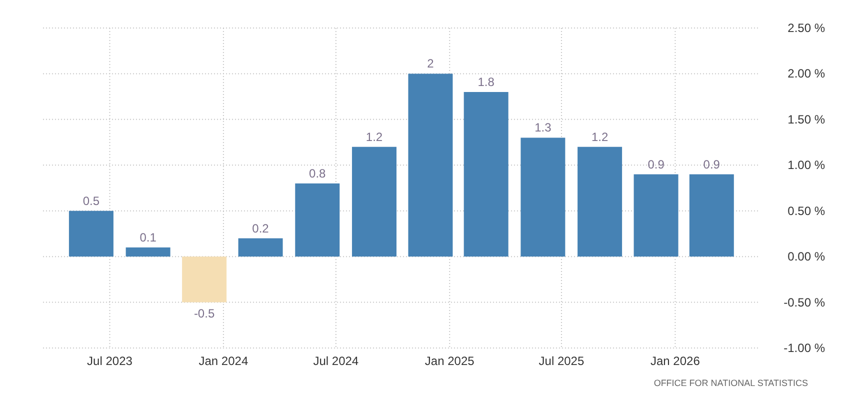  Describe the element at coordinates (336, 361) in the screenshot. I see `x-tick-label: Jul 2024` at that location.